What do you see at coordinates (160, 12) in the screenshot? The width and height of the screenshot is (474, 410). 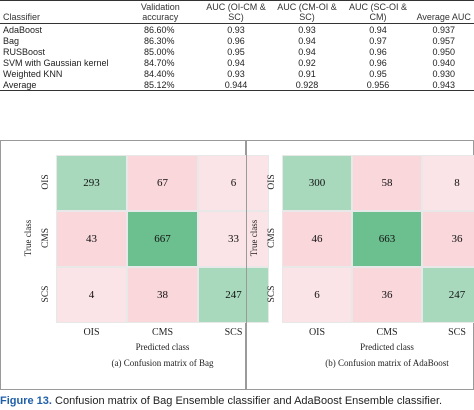 I see `col-header-validation-accuracy: Validation accuracy` at bounding box center [160, 12].